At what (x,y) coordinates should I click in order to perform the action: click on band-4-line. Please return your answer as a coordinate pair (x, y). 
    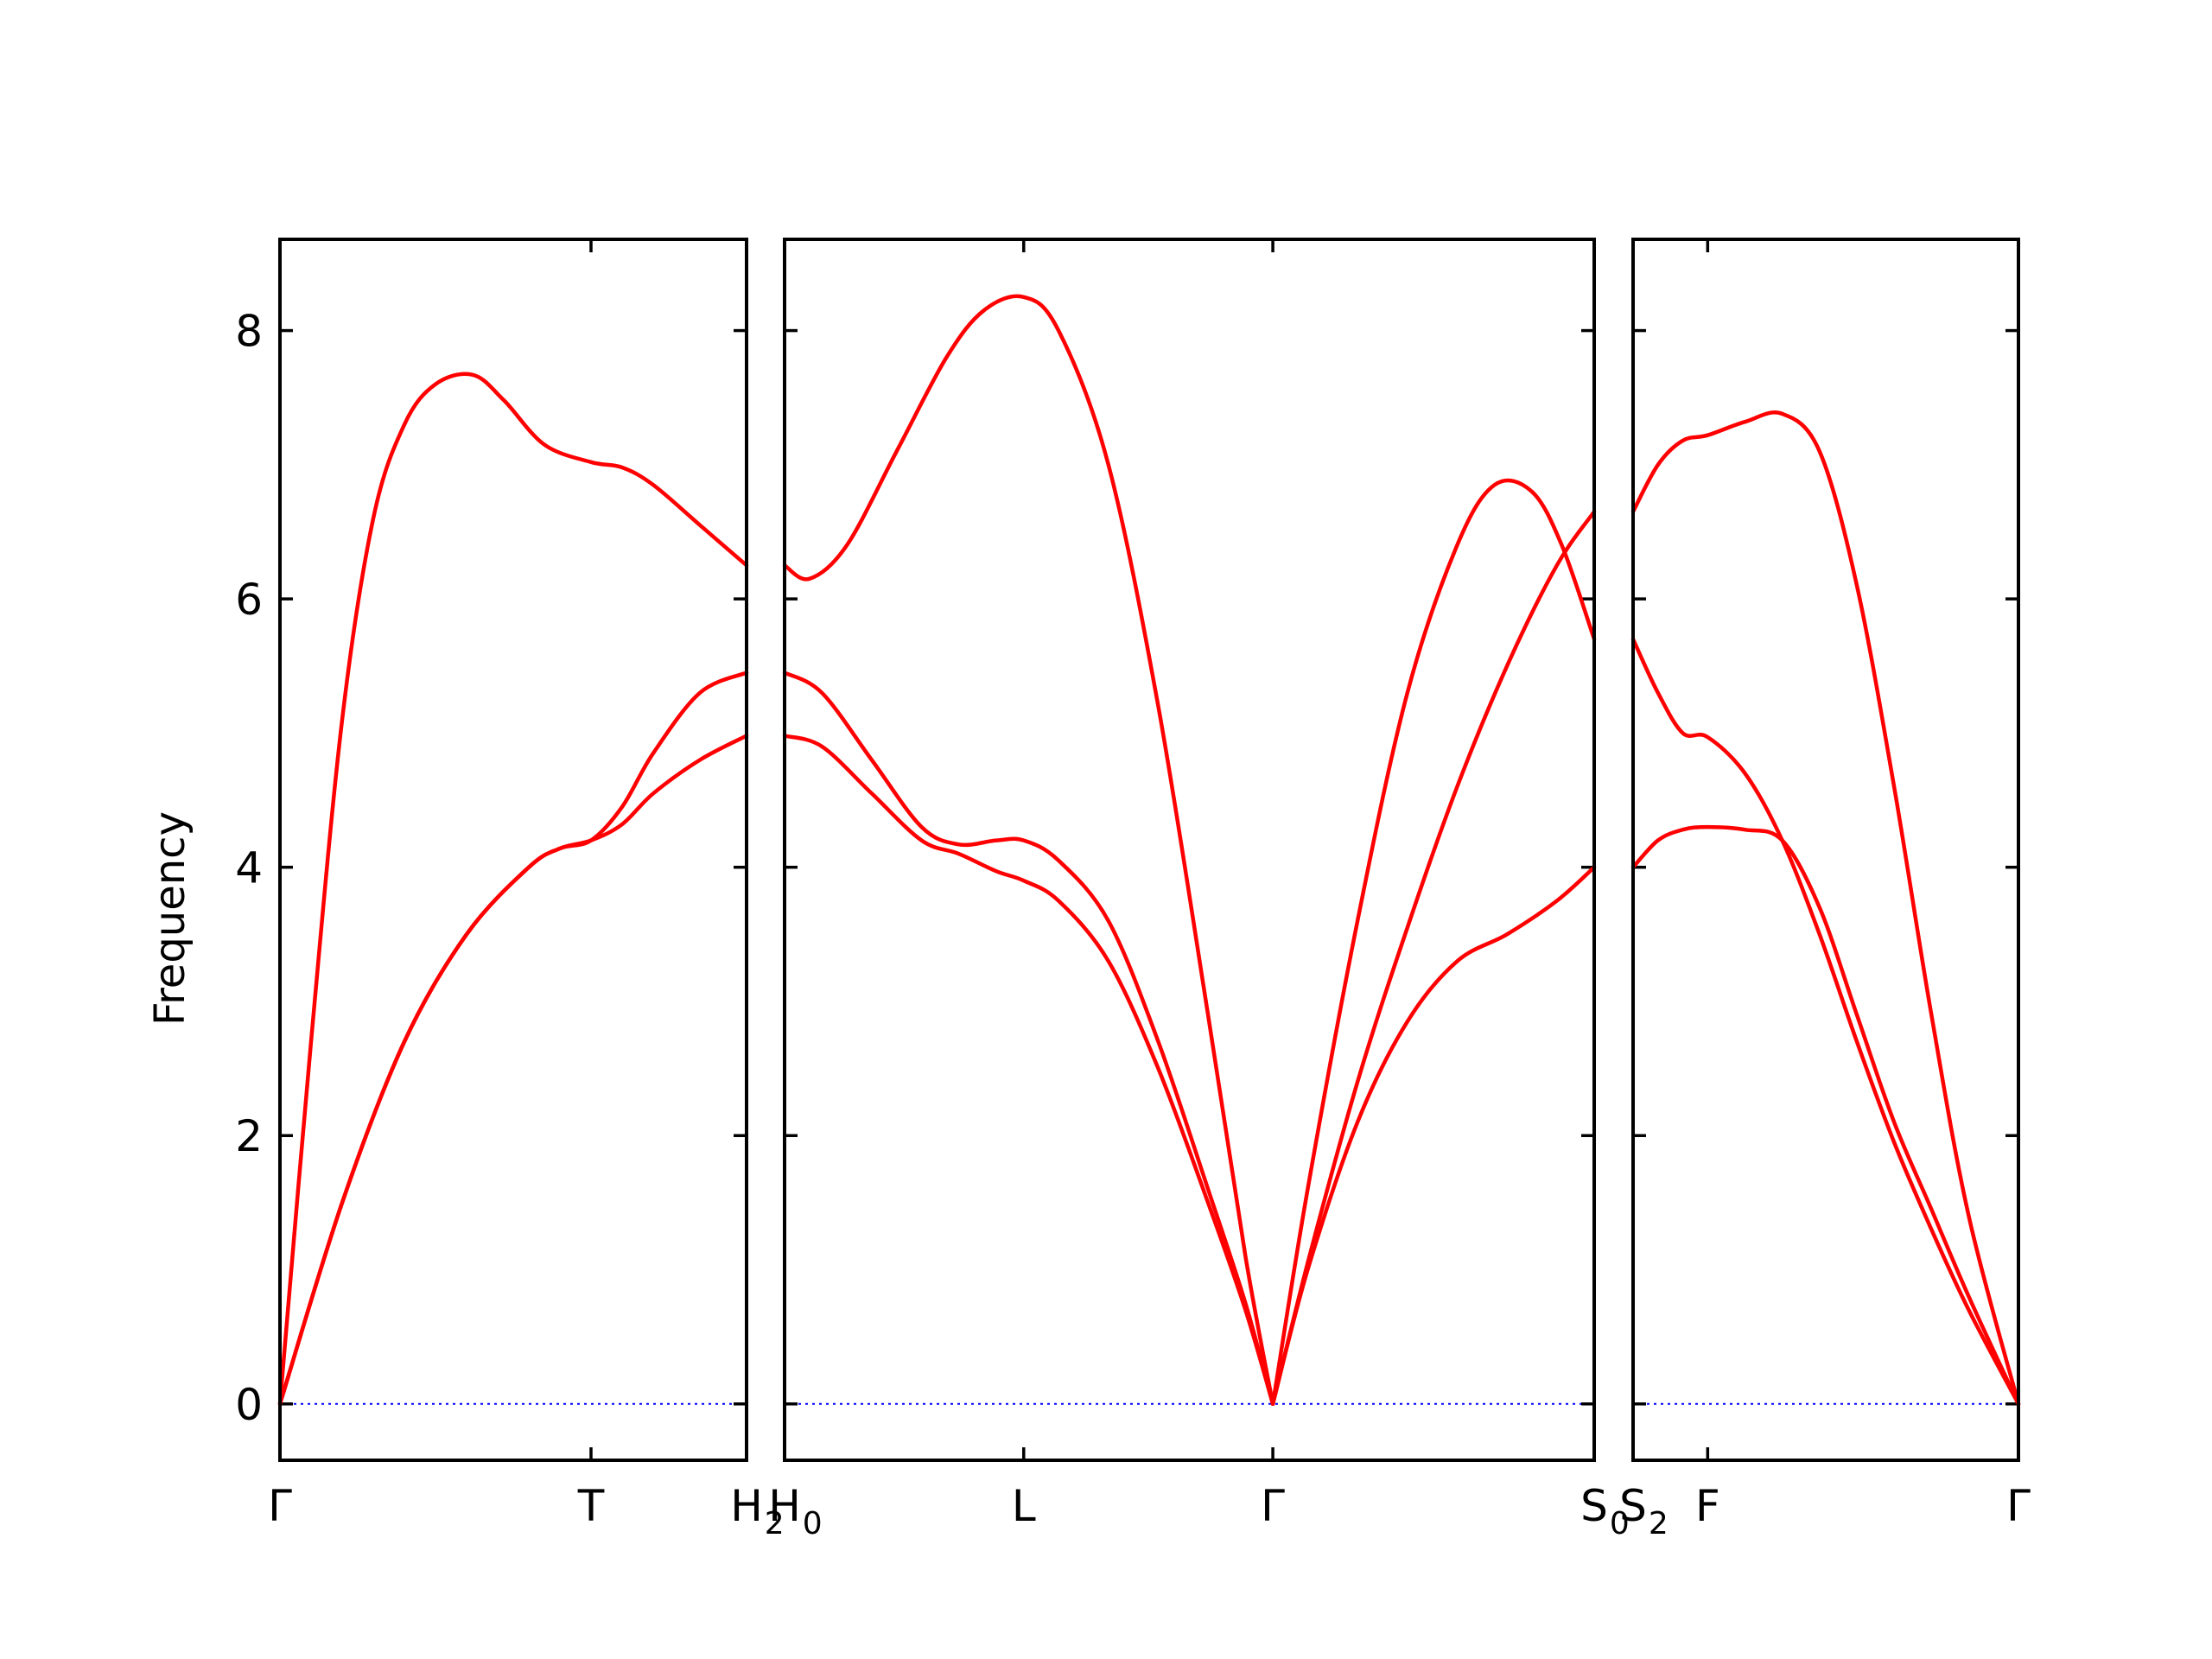
    Looking at the image, I should click on (1433, 942).